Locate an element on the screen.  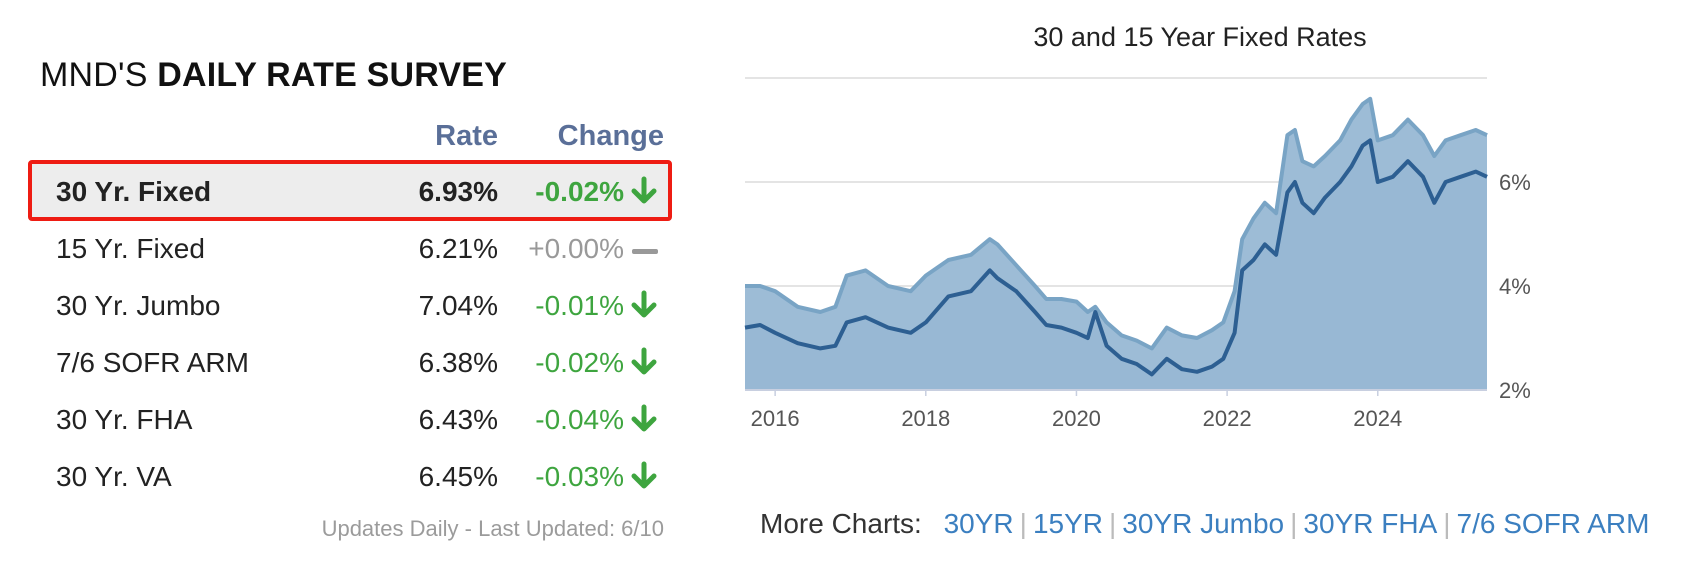
y-tick-label: 2% is located at coordinates (1515, 390).